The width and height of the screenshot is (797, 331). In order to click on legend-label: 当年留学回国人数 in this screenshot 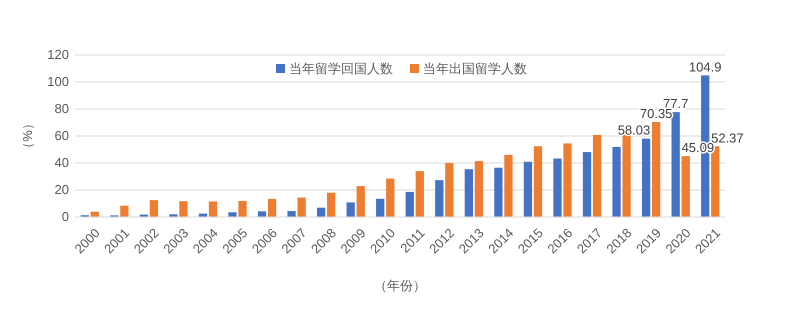, I will do `click(341, 68)`.